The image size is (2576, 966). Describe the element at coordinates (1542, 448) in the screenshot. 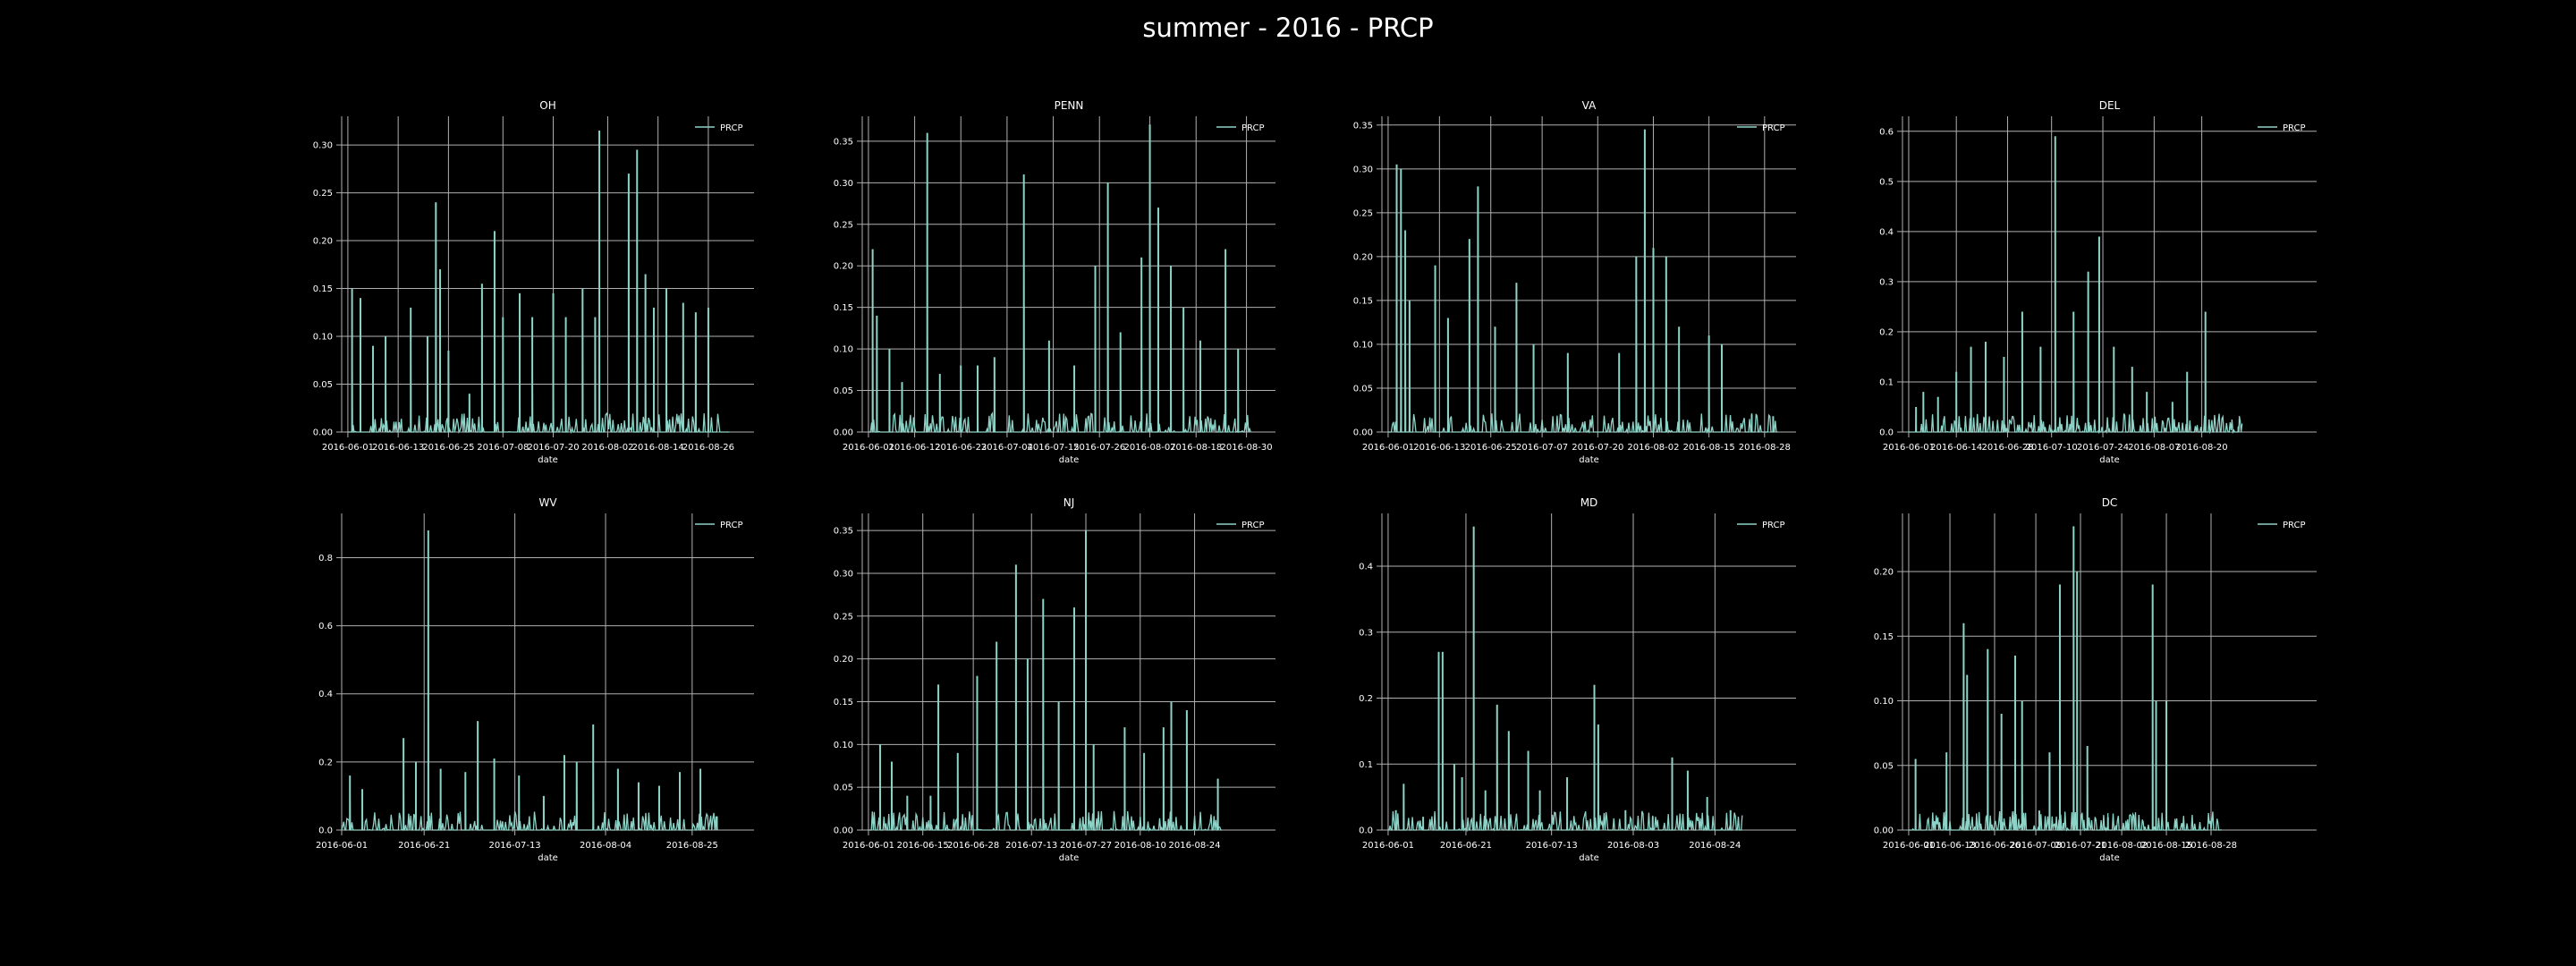

I see `x-tick-label: 2016-07-07` at that location.